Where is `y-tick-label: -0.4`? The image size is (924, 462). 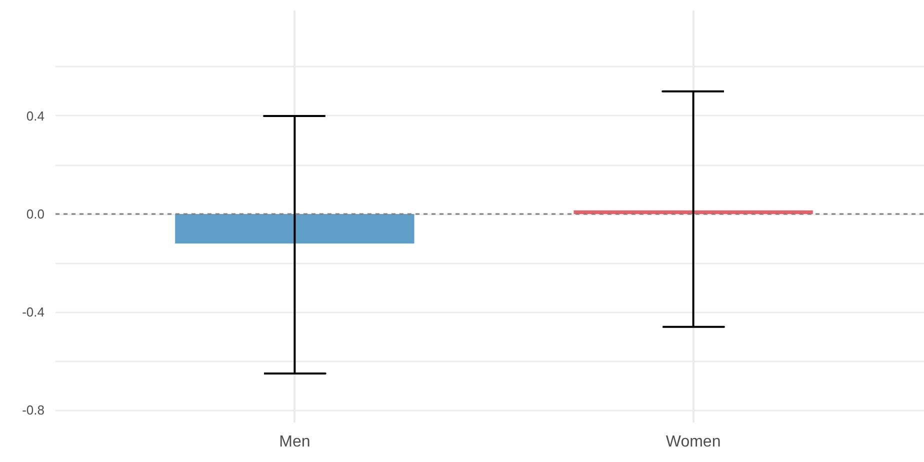 y-tick-label: -0.4 is located at coordinates (33, 312).